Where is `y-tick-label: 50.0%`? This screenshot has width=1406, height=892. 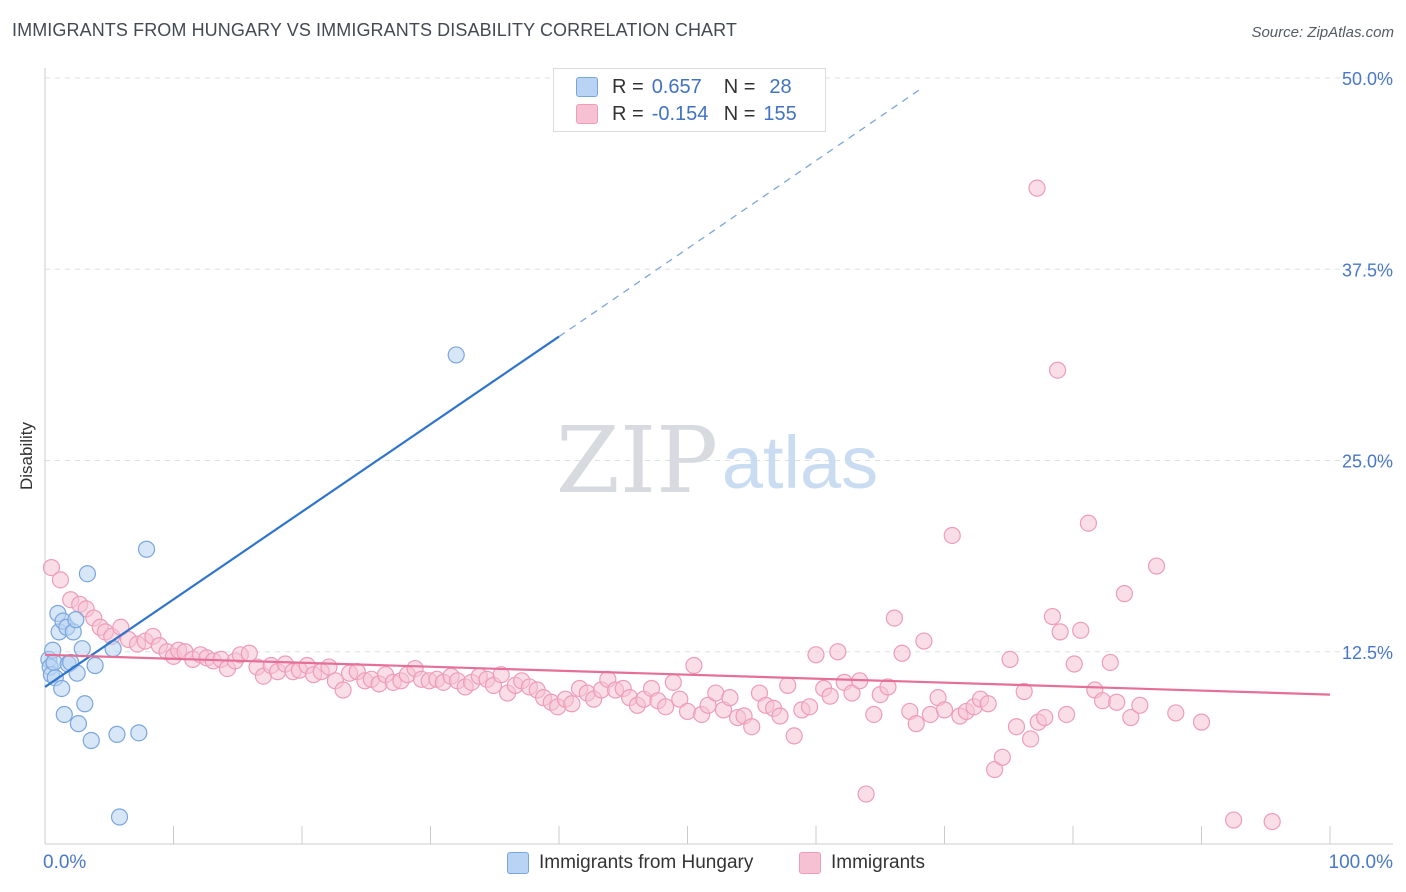
y-tick-label: 50.0% is located at coordinates (1367, 79).